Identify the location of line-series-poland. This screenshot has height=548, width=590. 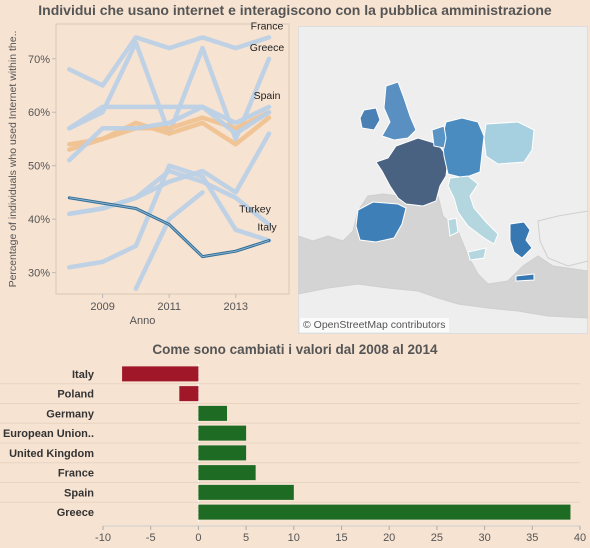
(169, 216).